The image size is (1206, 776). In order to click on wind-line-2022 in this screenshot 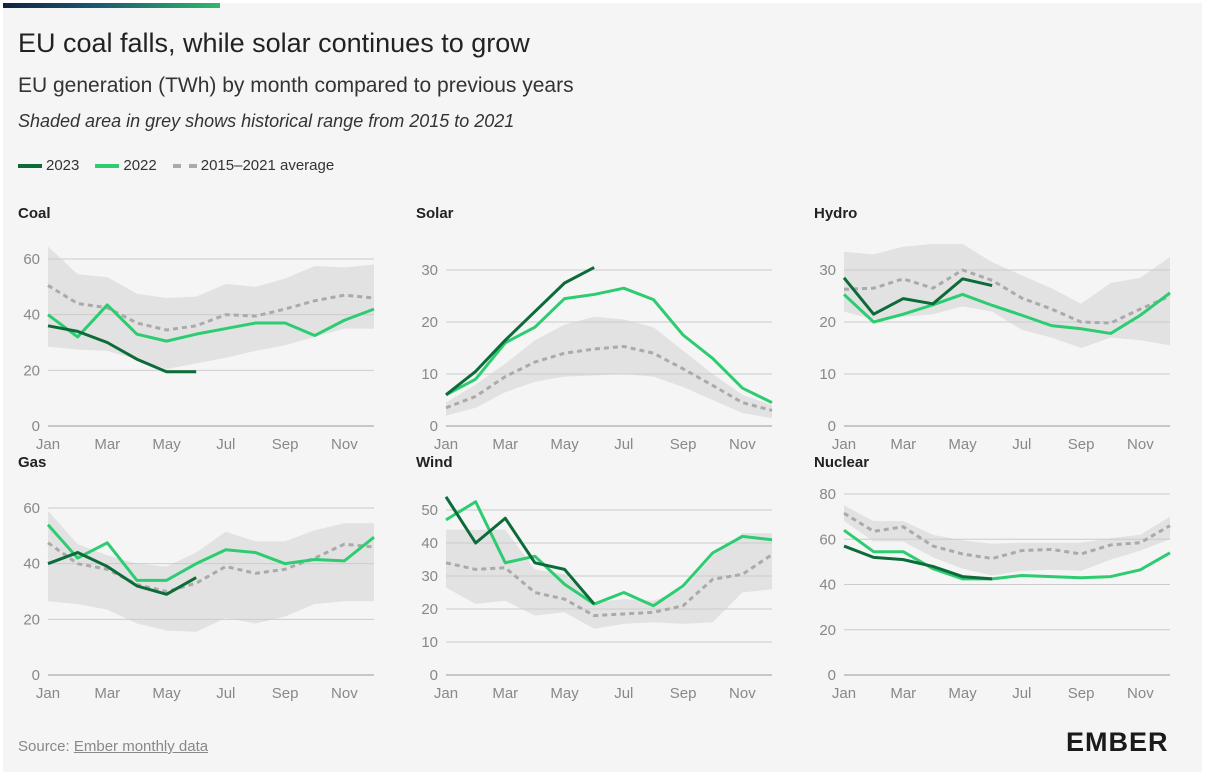, I will do `click(609, 554)`.